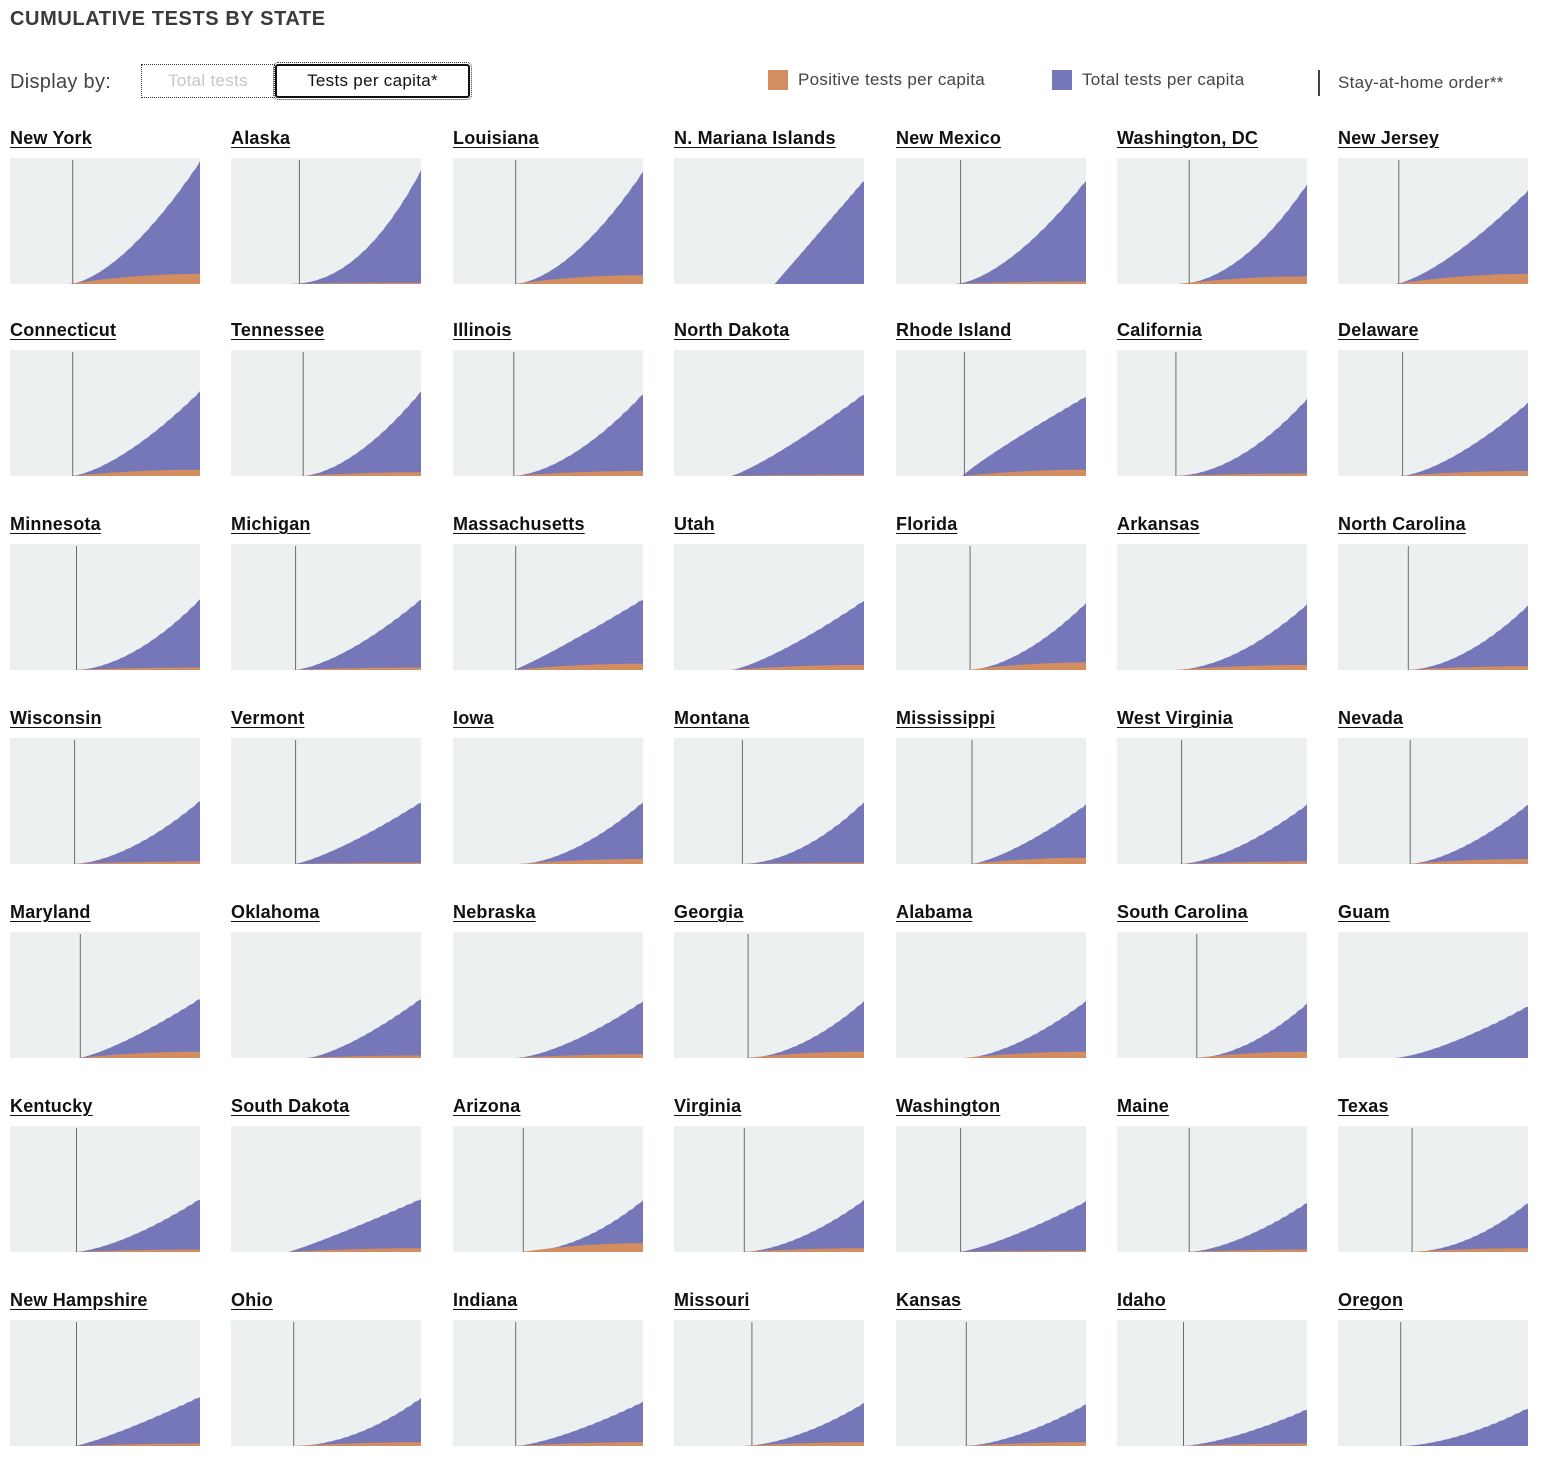 Image resolution: width=1542 pixels, height=1464 pixels. I want to click on state-link-wisconsin: Wisconsin, so click(56, 718).